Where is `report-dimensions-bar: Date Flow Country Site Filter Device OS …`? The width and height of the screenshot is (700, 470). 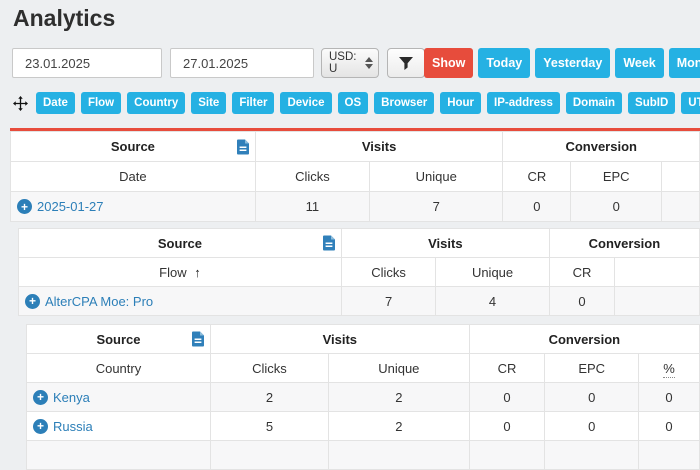
report-dimensions-bar: Date Flow Country Site Filter Device OS … is located at coordinates (356, 103).